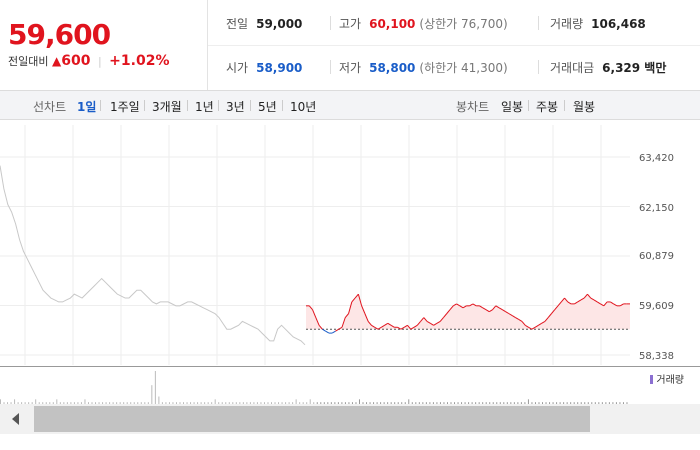 This screenshot has height=450, width=700. Describe the element at coordinates (392, 68) in the screenshot. I see `low-value: 58,800` at that location.